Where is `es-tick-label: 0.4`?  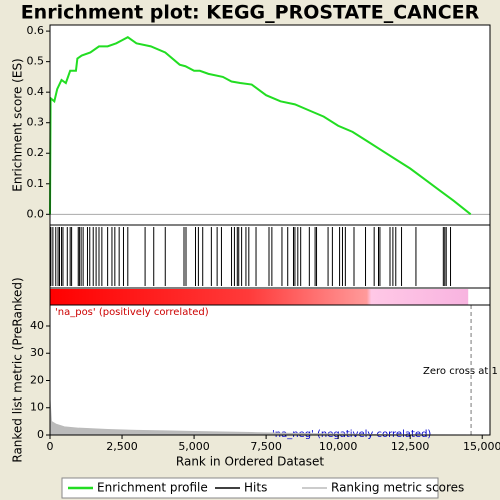
es-tick-label: 0.4 is located at coordinates (36, 91).